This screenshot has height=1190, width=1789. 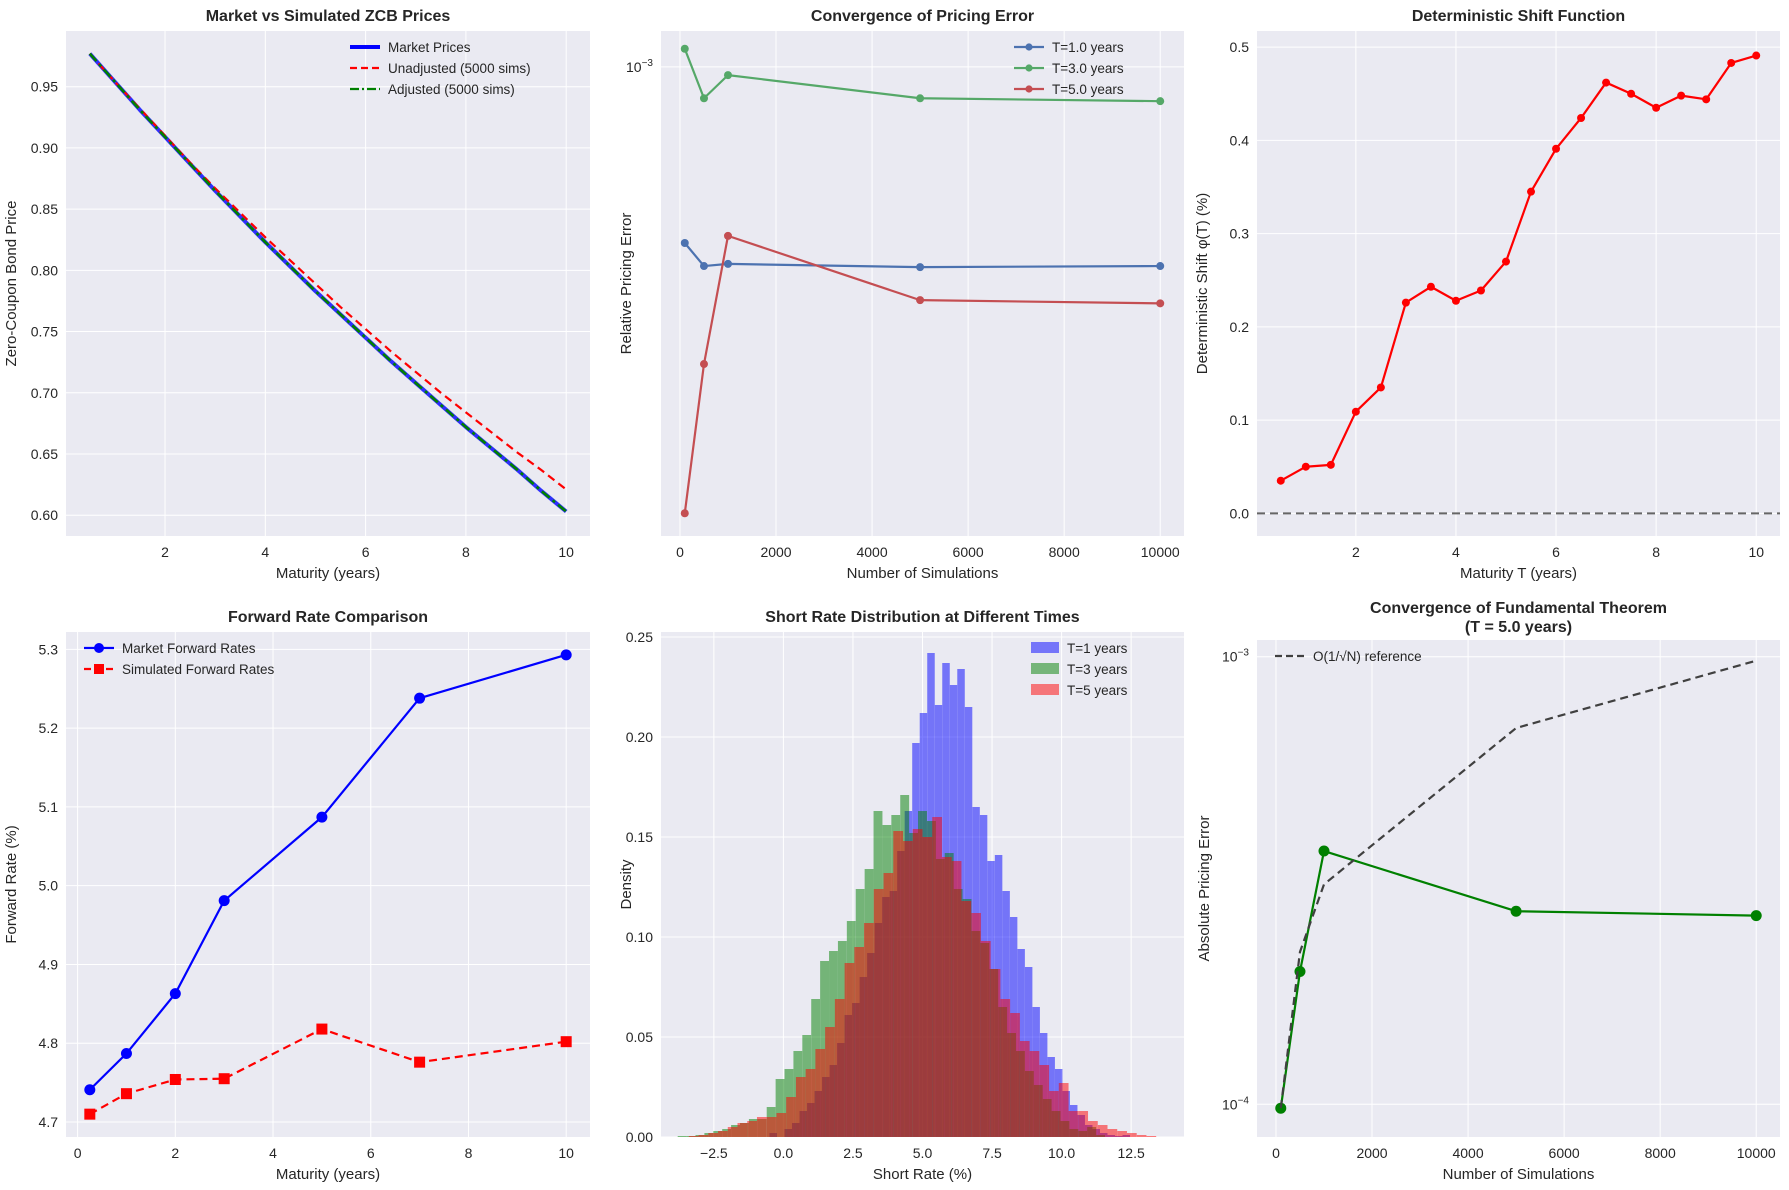 What do you see at coordinates (1064, 552) in the screenshot?
I see `x-tick-label: 8000` at bounding box center [1064, 552].